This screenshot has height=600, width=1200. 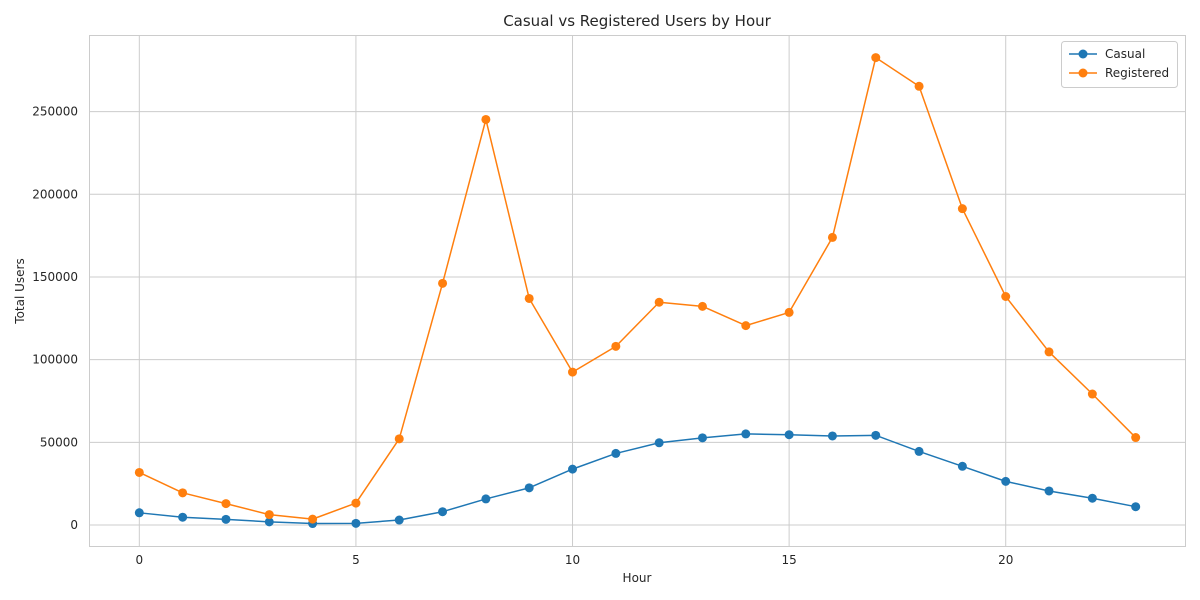 I want to click on legend-label-casual: Casual, so click(x=1125, y=54).